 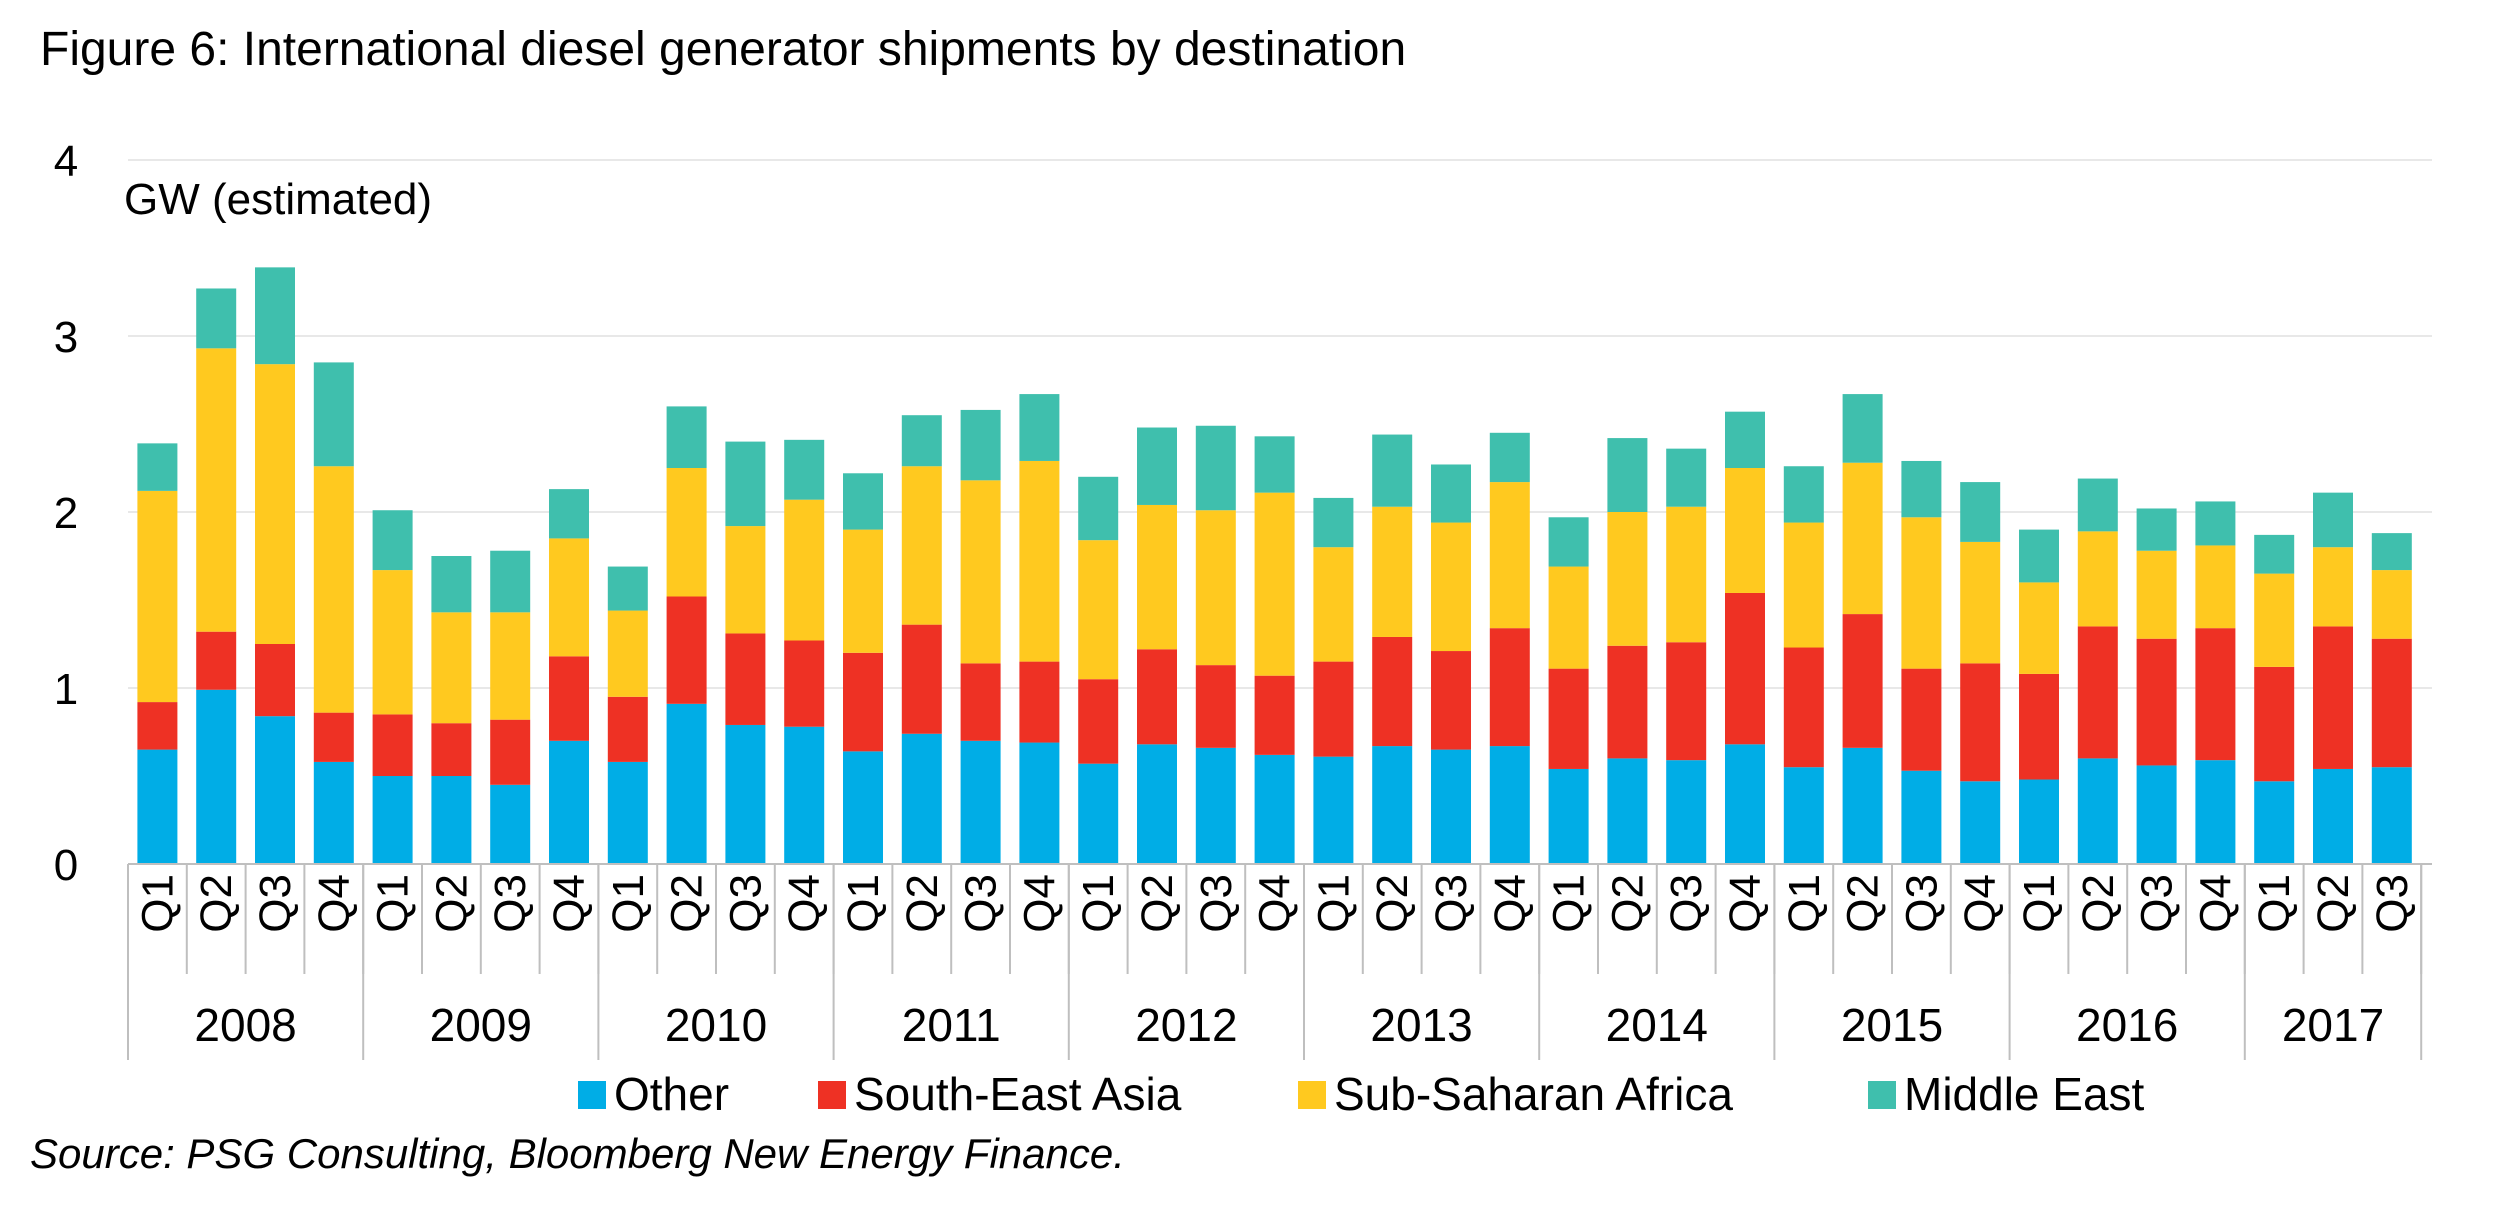 What do you see at coordinates (66, 689) in the screenshot?
I see `y-tick-label: 1` at bounding box center [66, 689].